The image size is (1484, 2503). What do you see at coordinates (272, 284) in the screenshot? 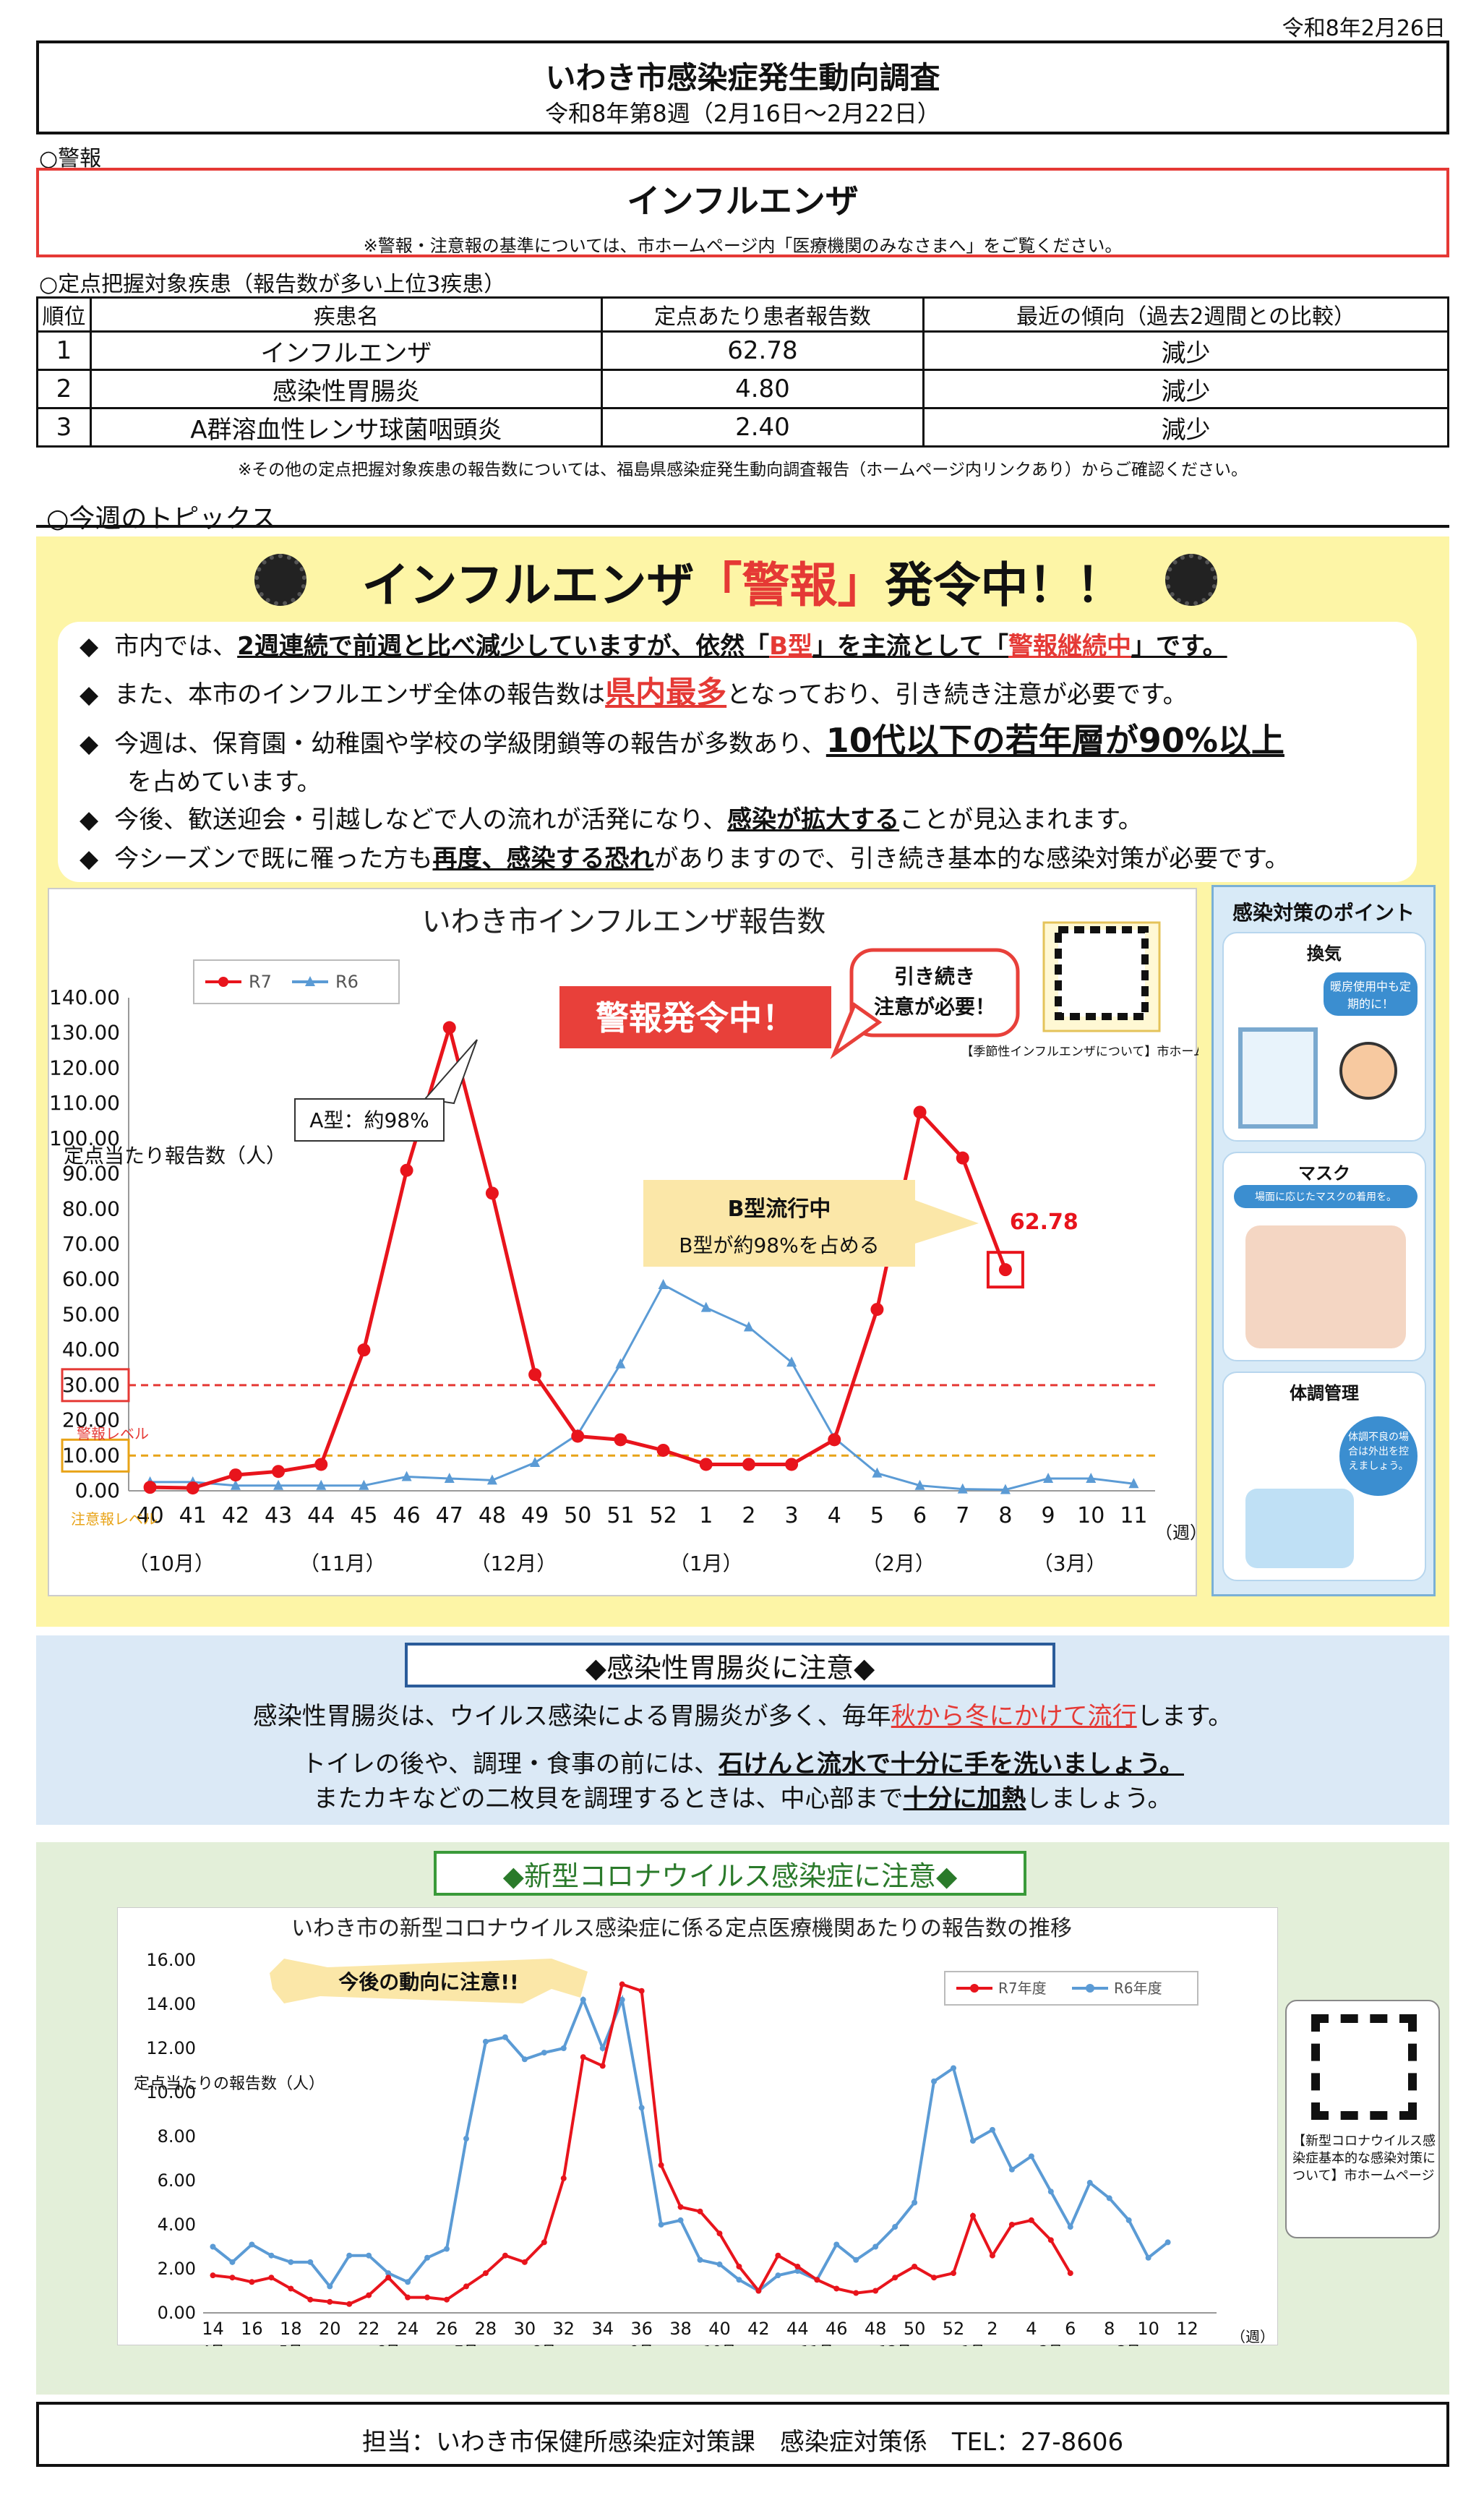
I see `ranking-section-label: ○定点把握対象疾患（報告数が多い上位3疾患）` at bounding box center [272, 284].